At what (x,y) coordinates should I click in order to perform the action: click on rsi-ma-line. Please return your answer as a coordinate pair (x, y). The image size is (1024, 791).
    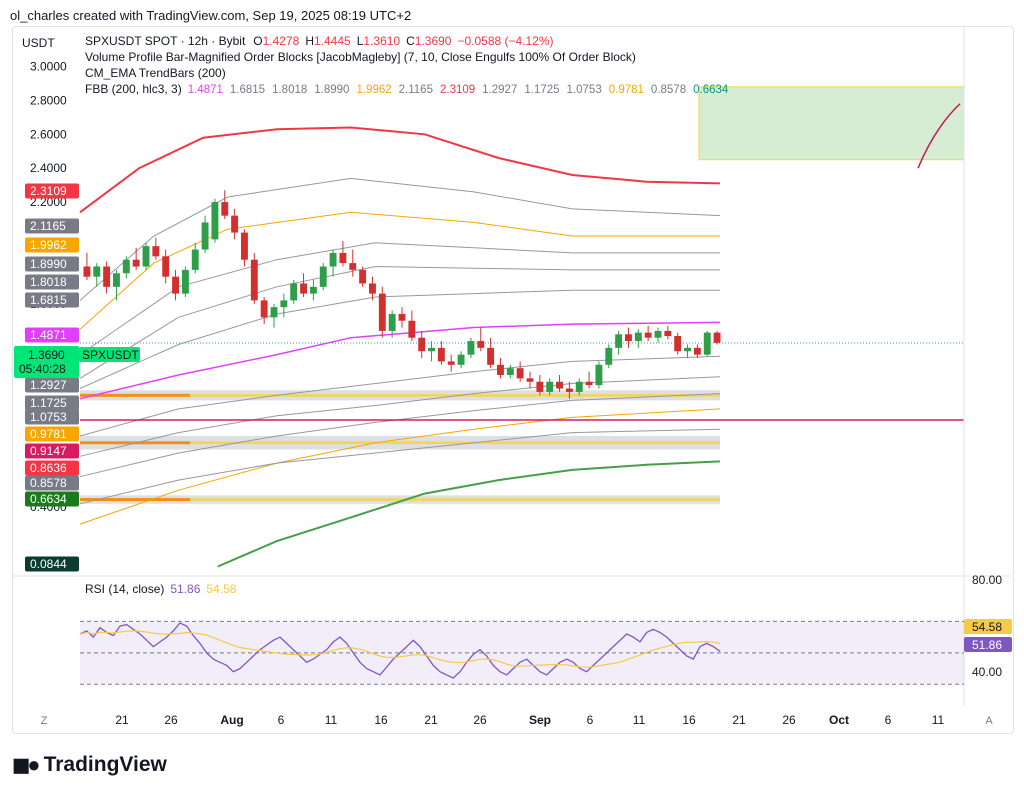
    Looking at the image, I should click on (400, 649).